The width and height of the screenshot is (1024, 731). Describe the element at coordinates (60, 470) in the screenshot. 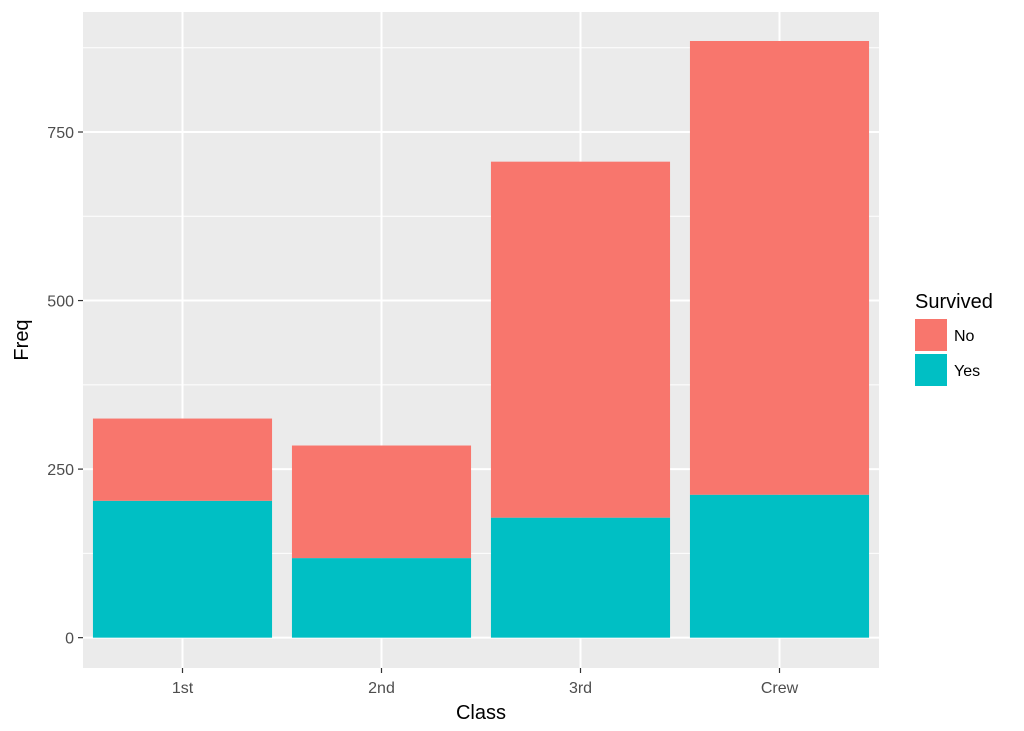

I see `y-tick-label: 250` at that location.